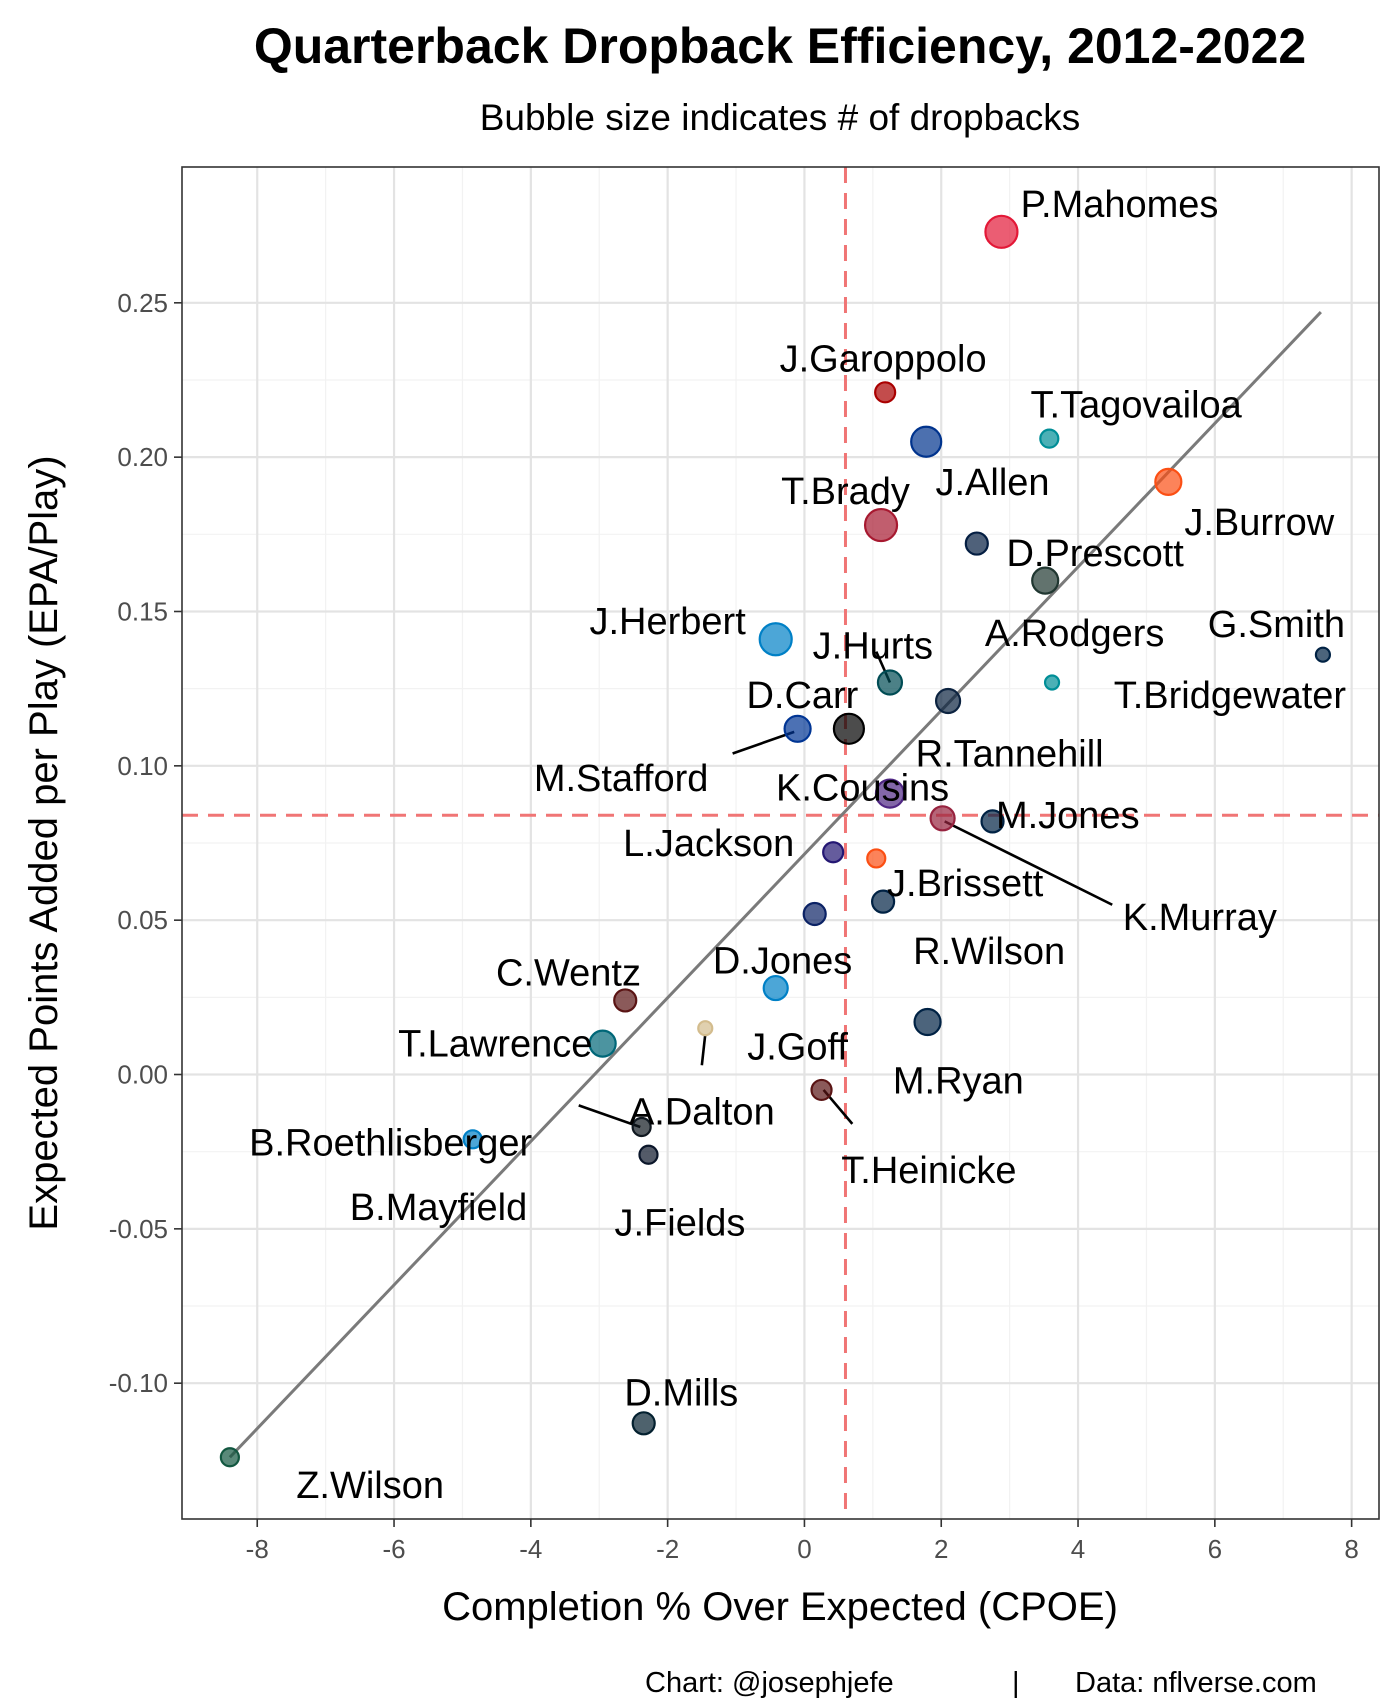 The height and width of the screenshot is (1708, 1399). Describe the element at coordinates (958, 1082) in the screenshot. I see `point-label: M.Ryan` at that location.